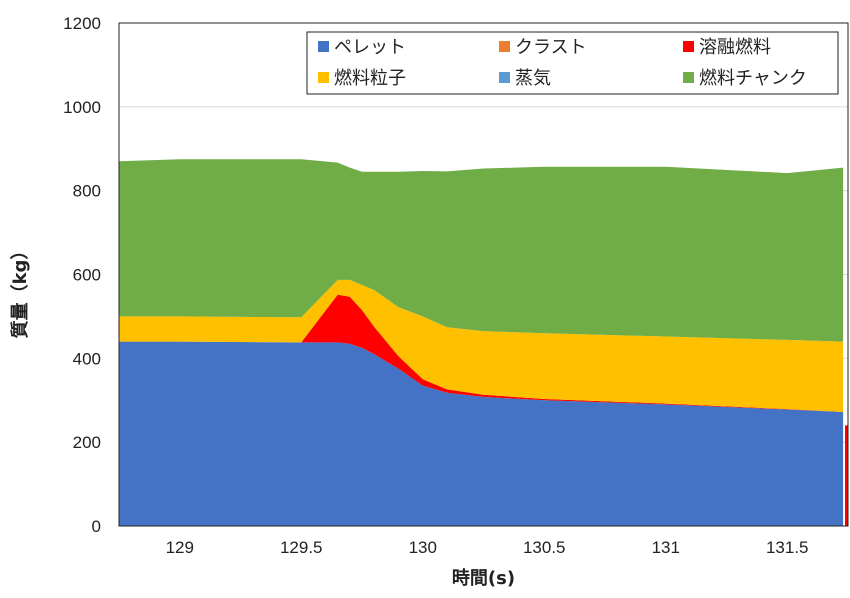 This screenshot has width=850, height=598. I want to click on y-tick-label: 1200, so click(82, 23).